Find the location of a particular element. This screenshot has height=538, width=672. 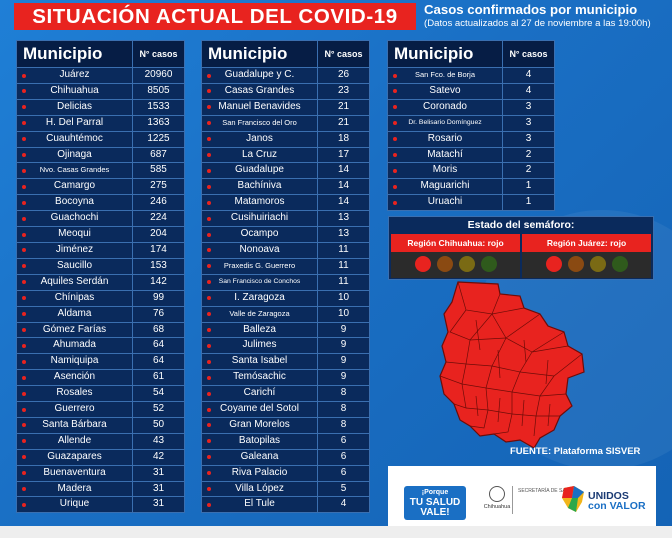

case-count: 204 is located at coordinates (158, 234).